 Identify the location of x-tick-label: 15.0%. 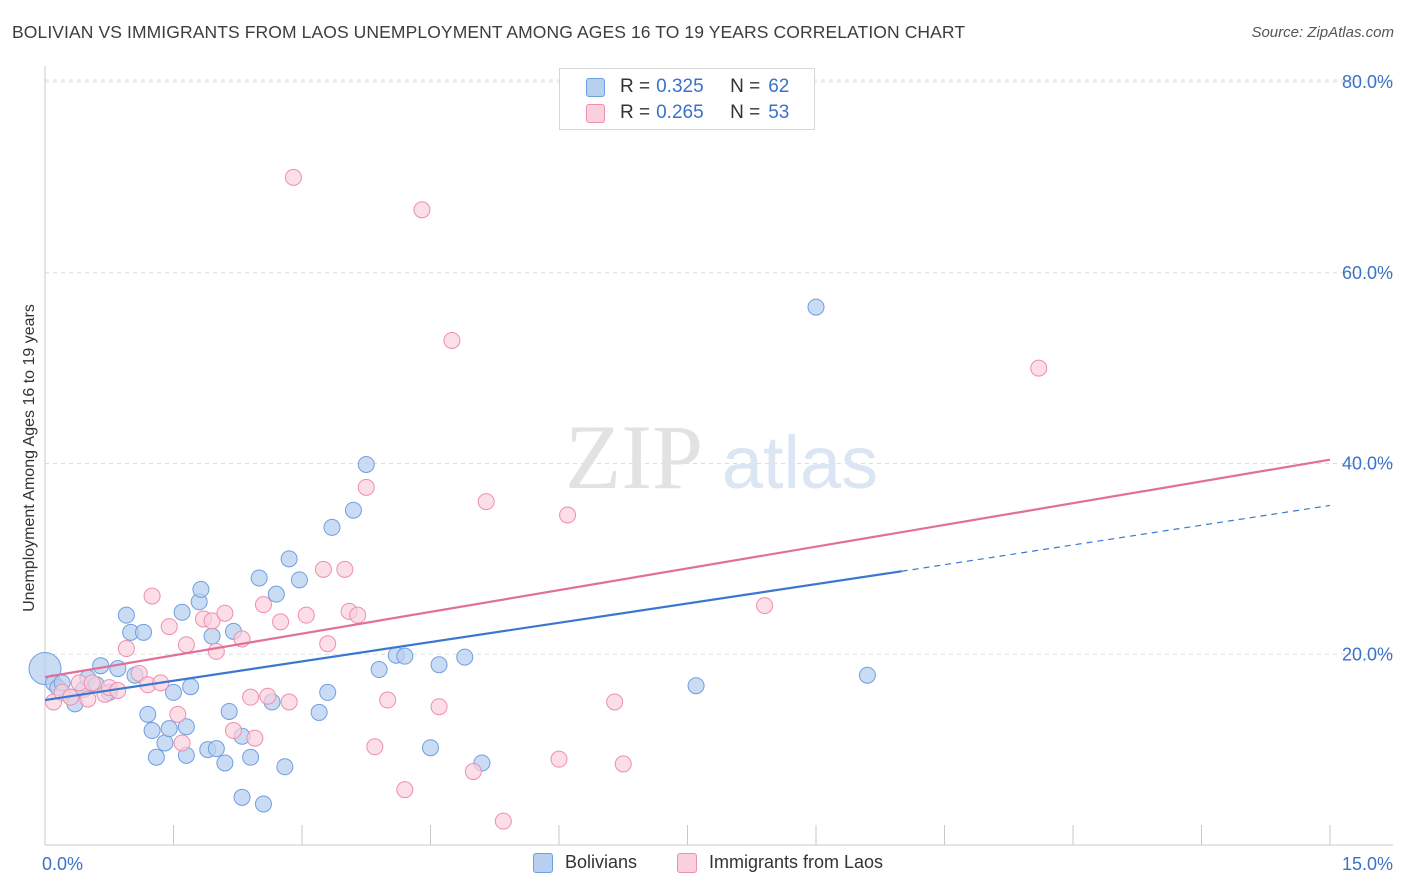
(1367, 864).